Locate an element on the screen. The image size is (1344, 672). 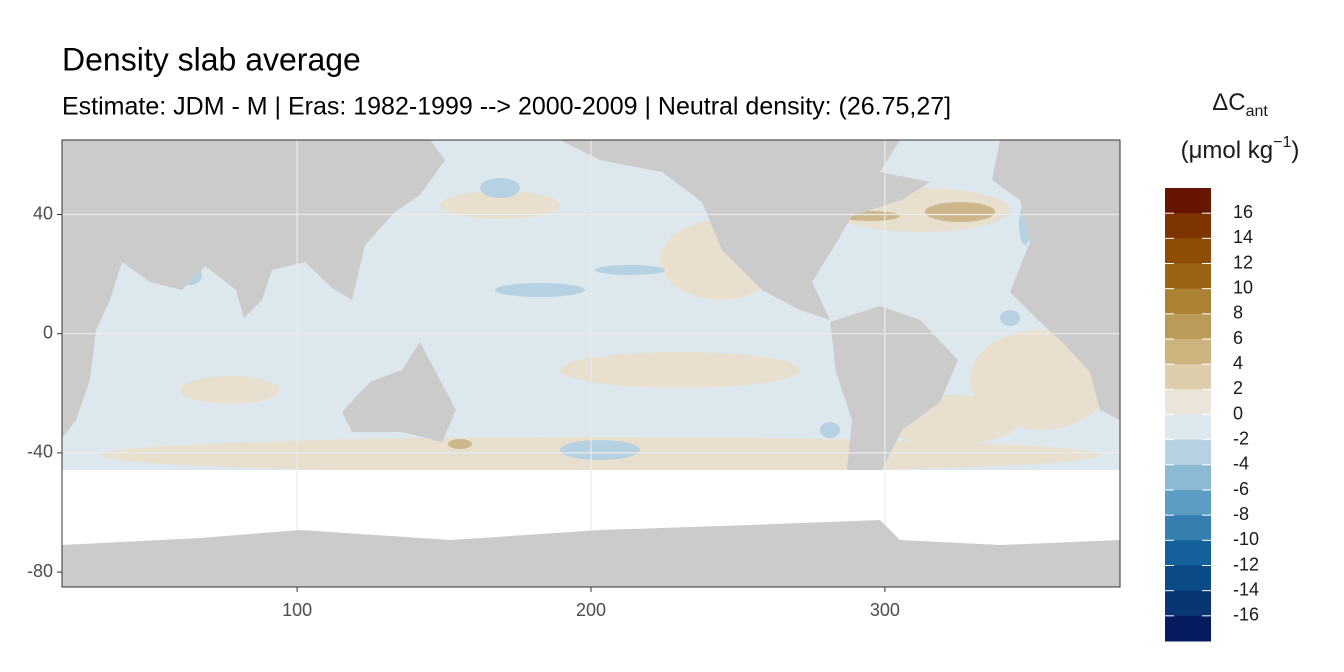
legend-label: -4 is located at coordinates (1241, 464).